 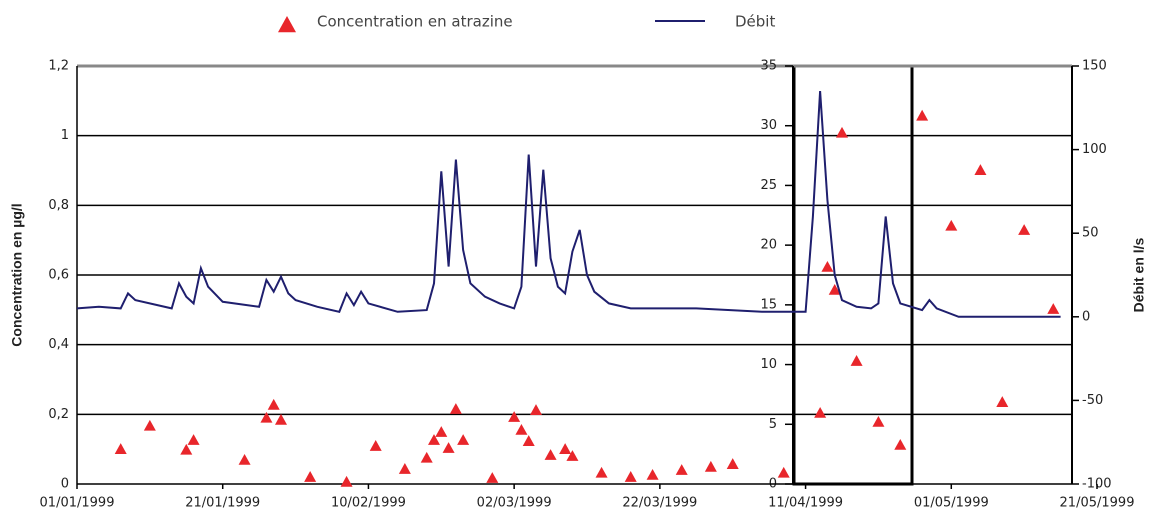 I want to click on y2-tick-label: 150, so click(x=1094, y=66).